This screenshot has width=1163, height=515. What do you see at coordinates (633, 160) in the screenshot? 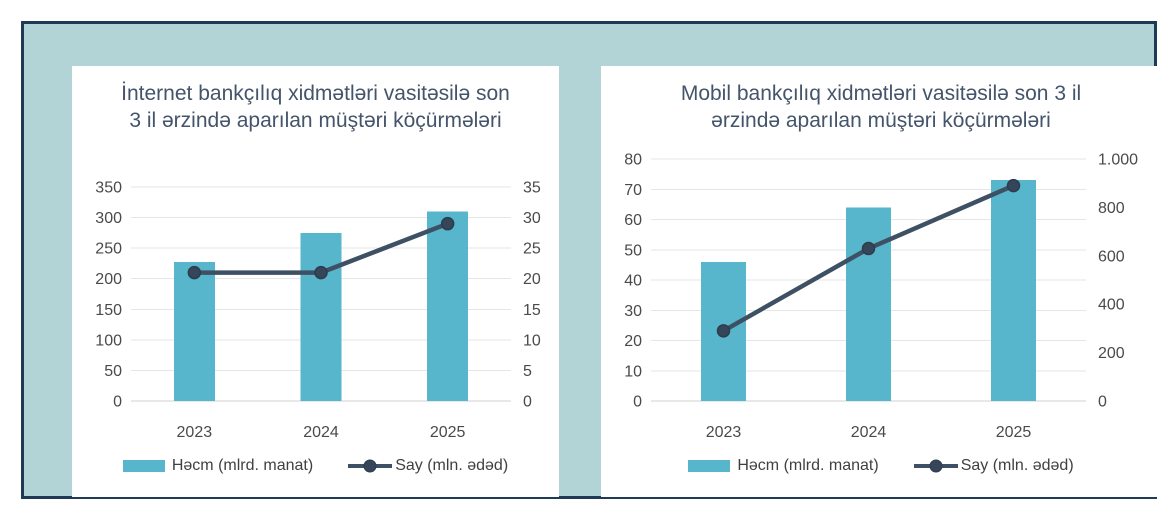
I see `left-axis-tick-label: 80` at bounding box center [633, 160].